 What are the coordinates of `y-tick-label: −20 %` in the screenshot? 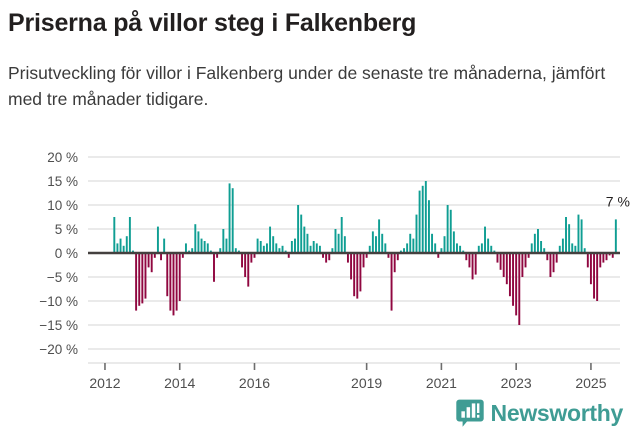 It's located at (58, 349).